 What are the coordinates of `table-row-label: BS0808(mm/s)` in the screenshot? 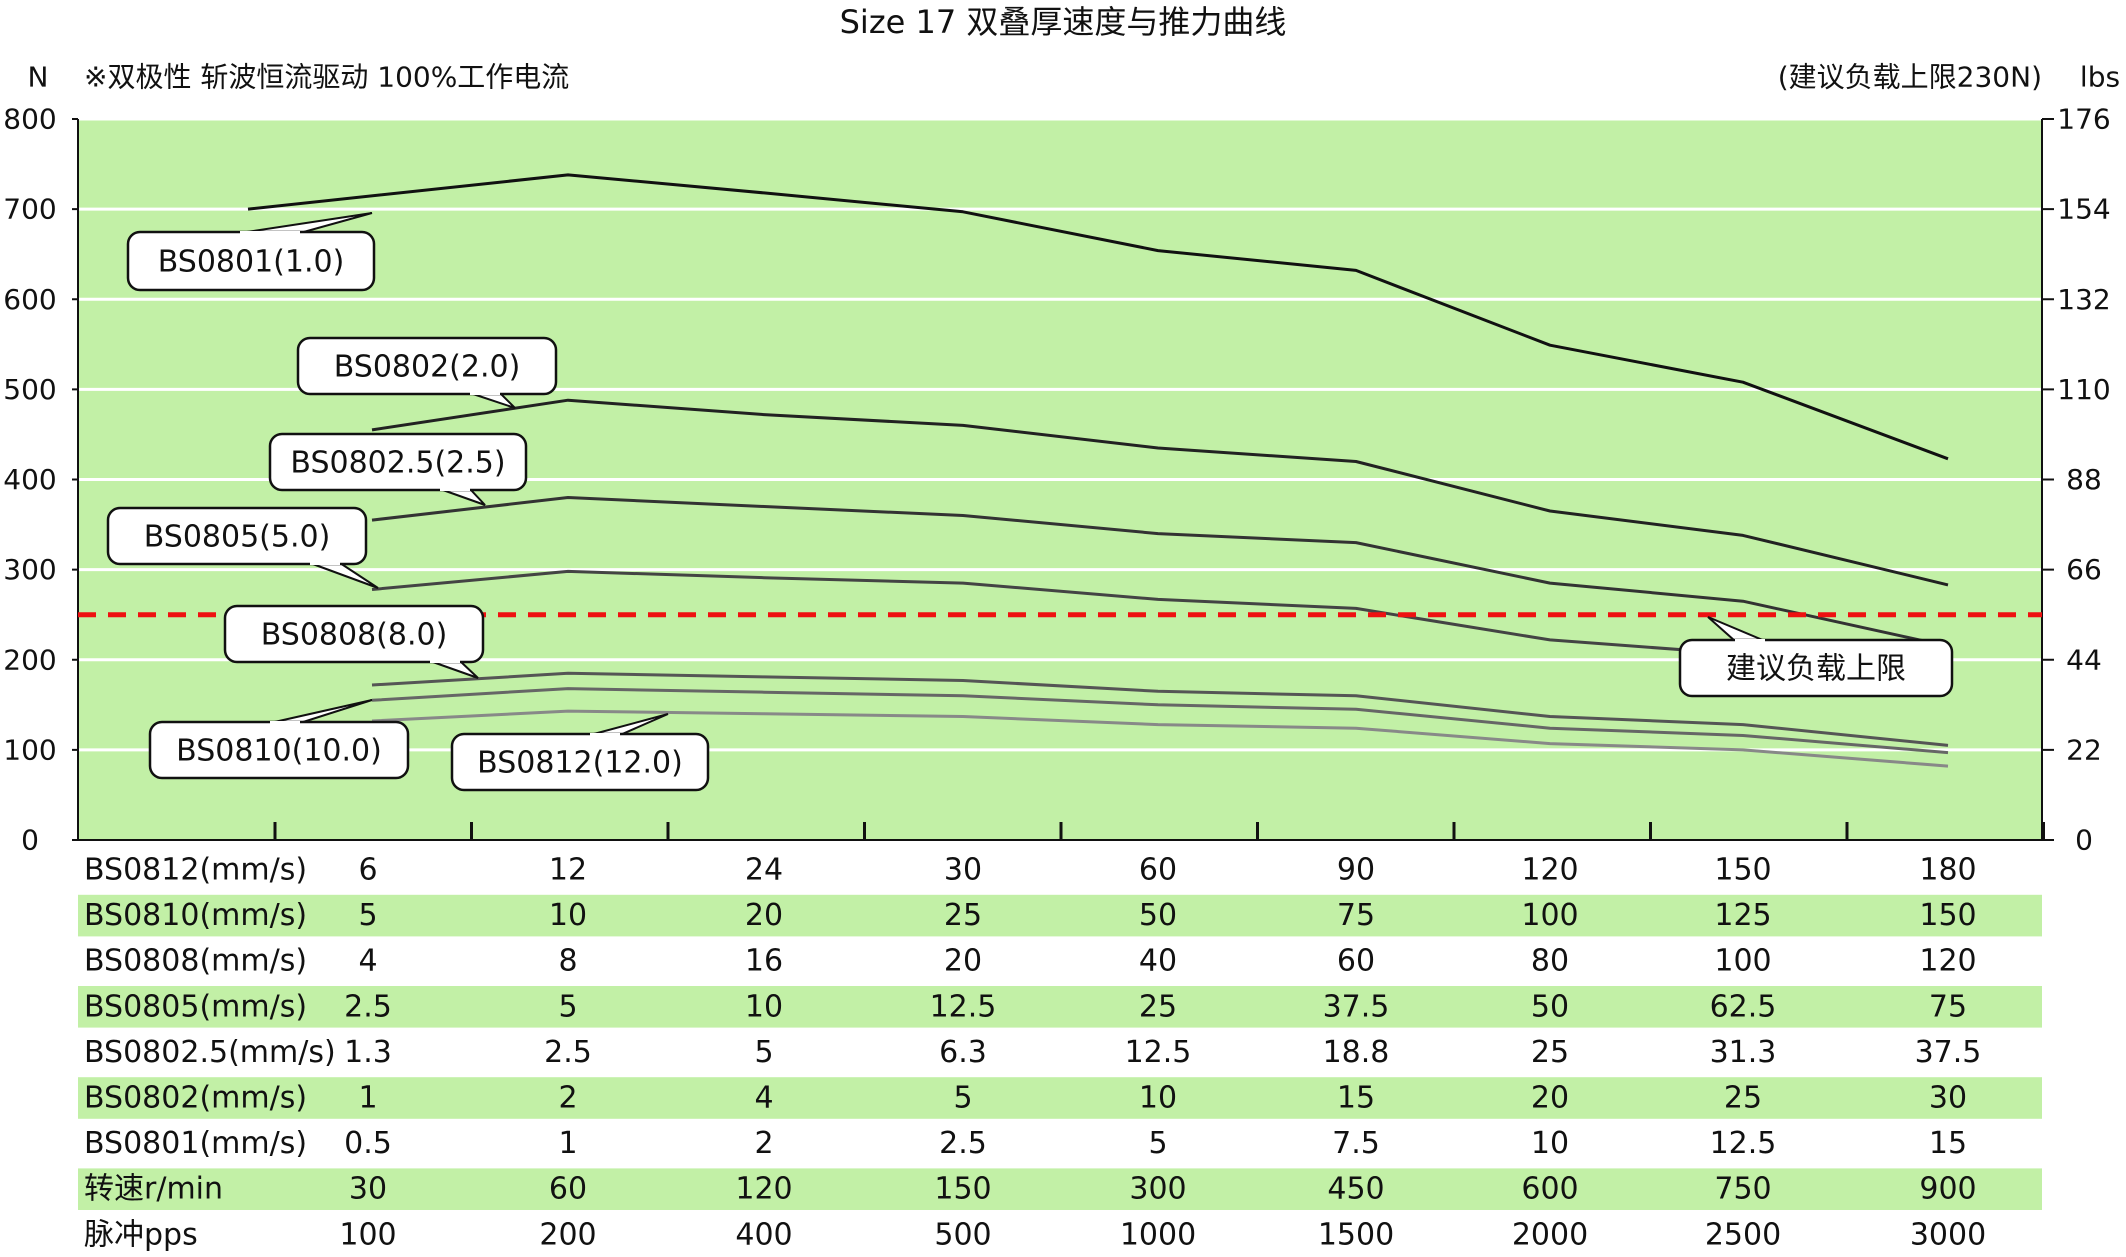 It's located at (195, 961).